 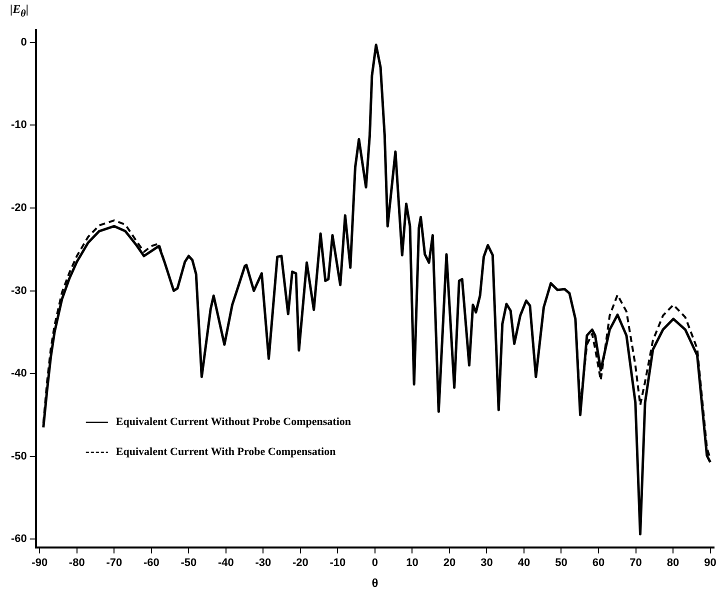 What do you see at coordinates (598, 563) in the screenshot?
I see `x-tick-label: 60` at bounding box center [598, 563].